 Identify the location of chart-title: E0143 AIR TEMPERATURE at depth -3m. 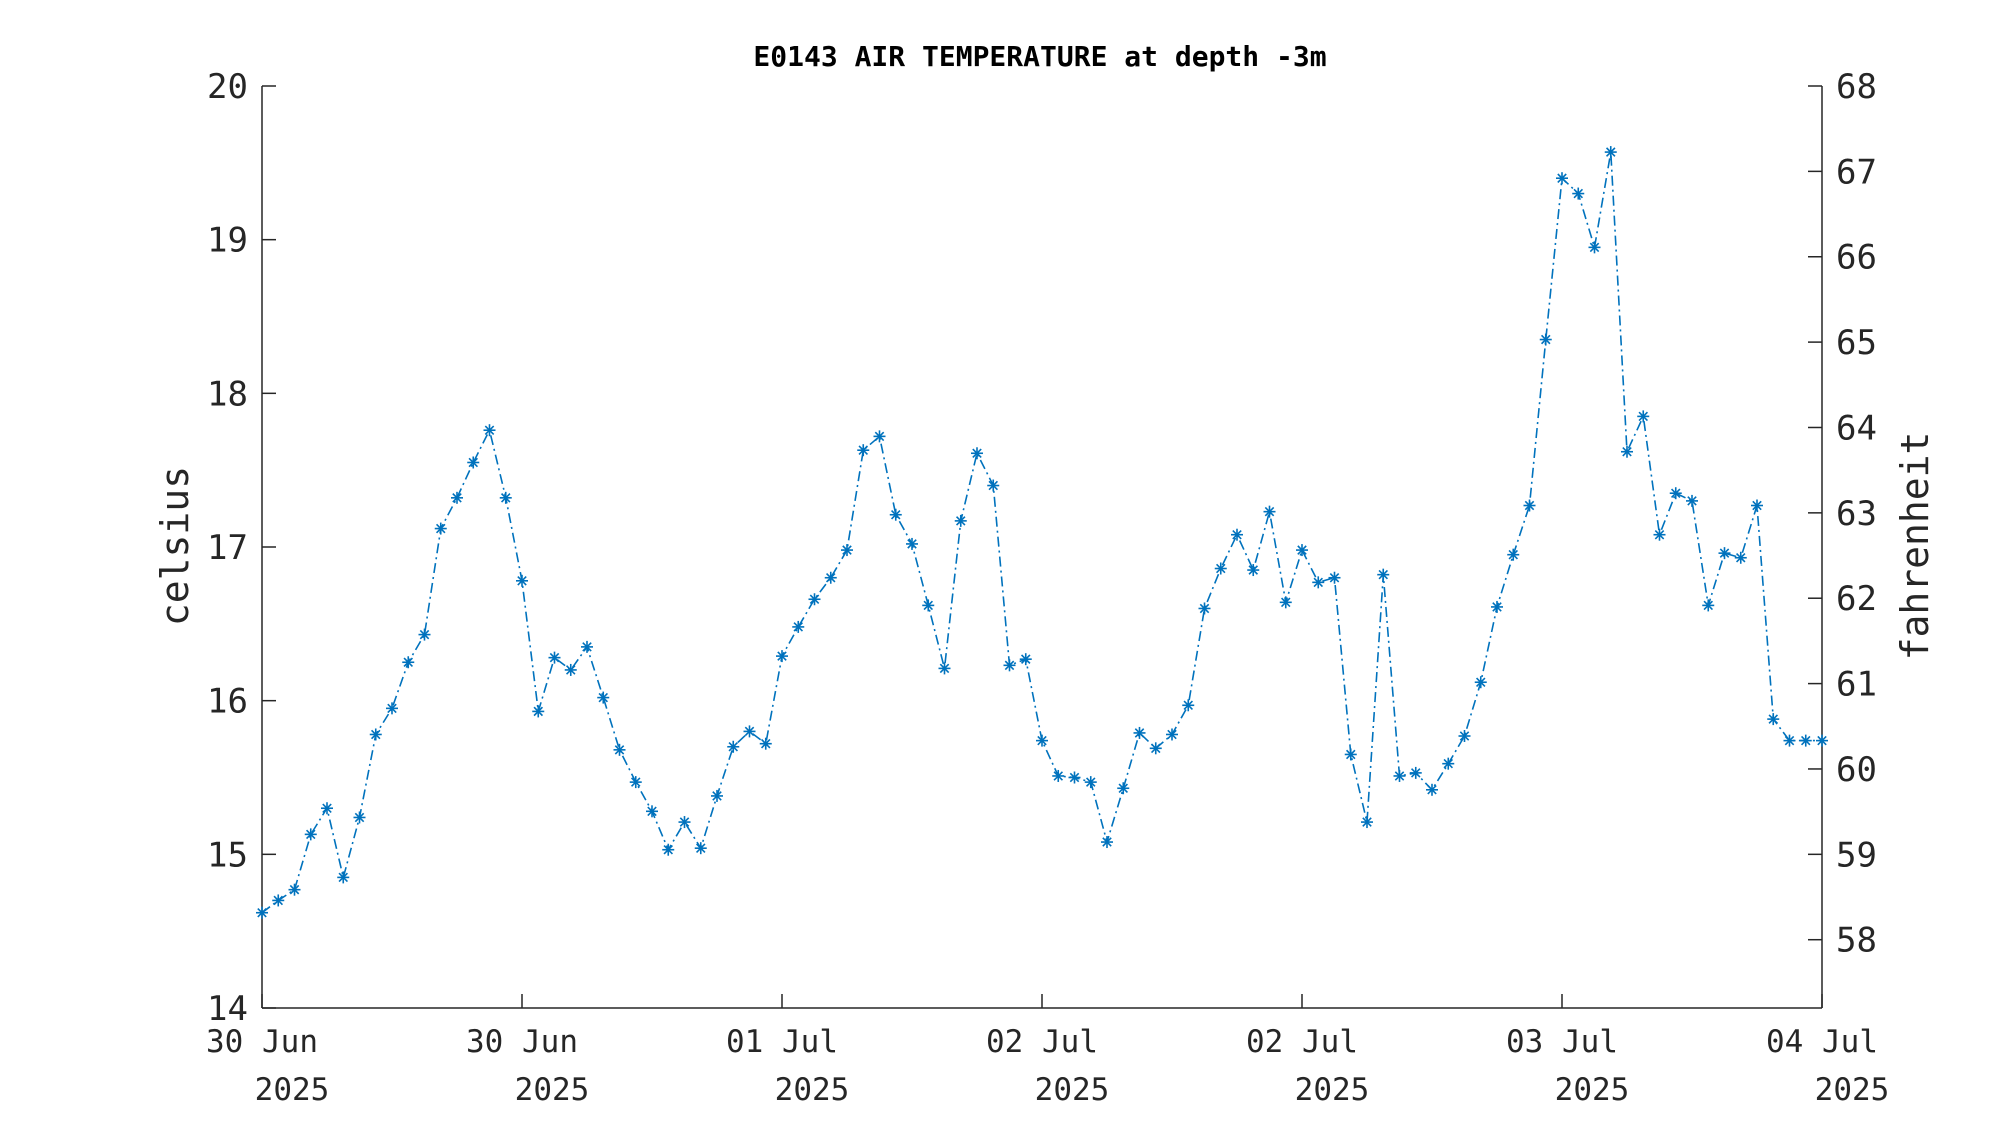
(1039, 56).